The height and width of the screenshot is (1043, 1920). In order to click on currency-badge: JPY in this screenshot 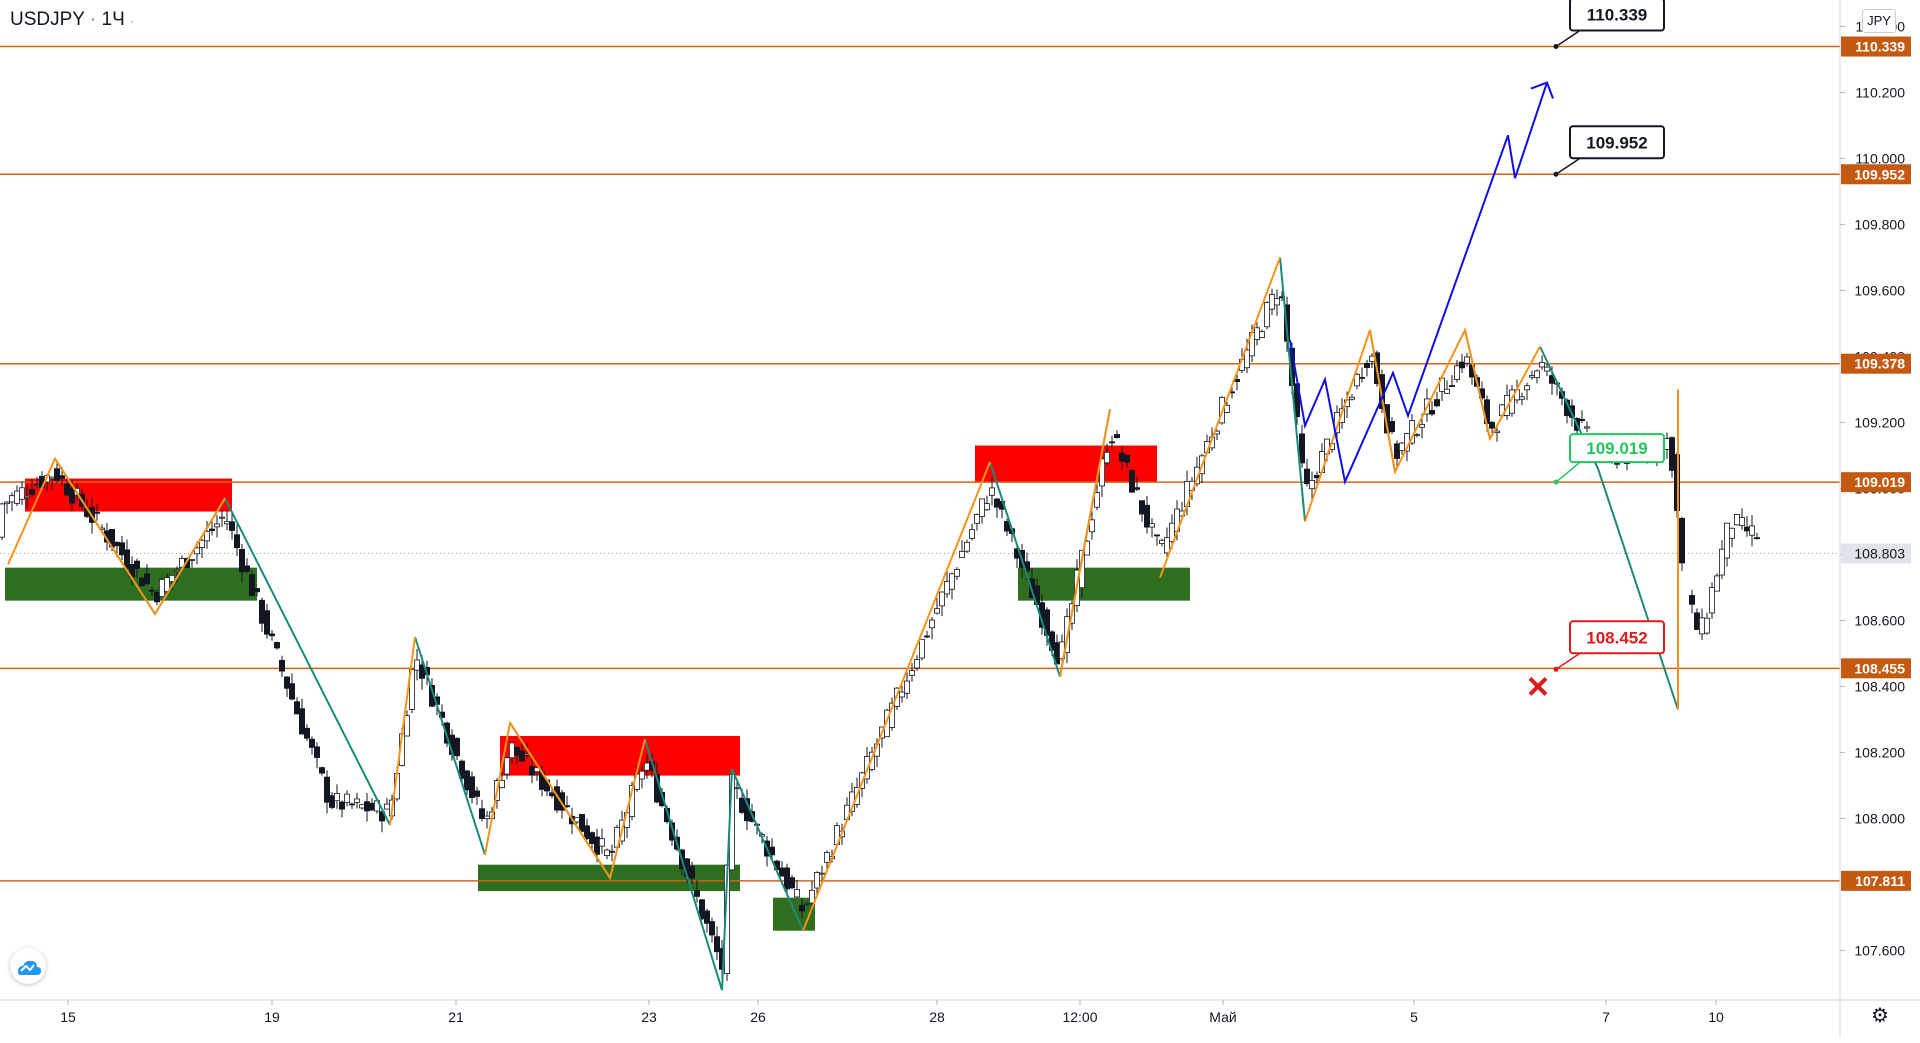, I will do `click(1879, 21)`.